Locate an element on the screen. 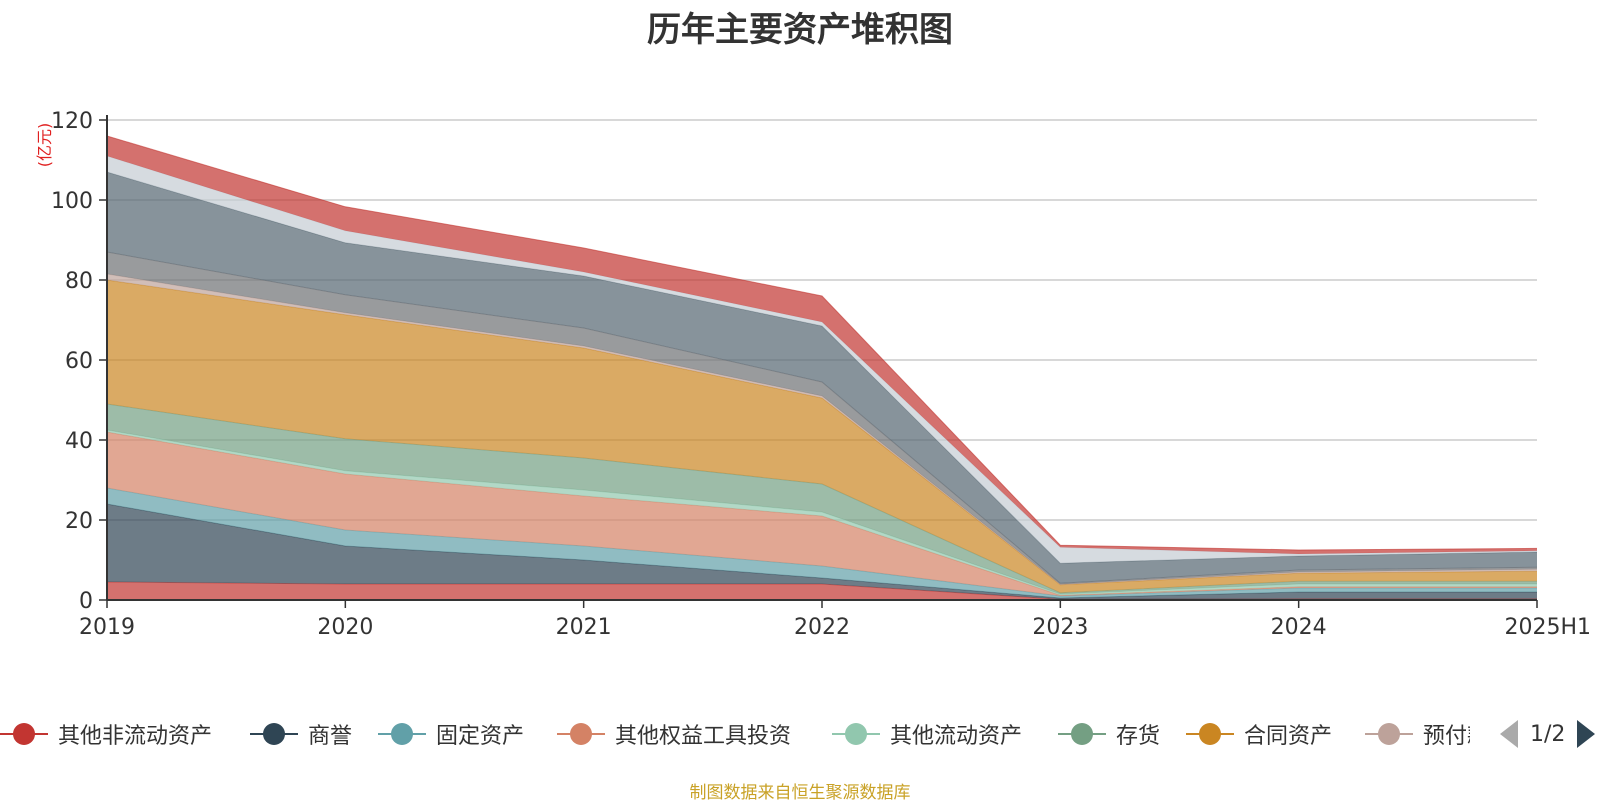 The height and width of the screenshot is (803, 1600). legend-pager: 1/2 is located at coordinates (1548, 734).